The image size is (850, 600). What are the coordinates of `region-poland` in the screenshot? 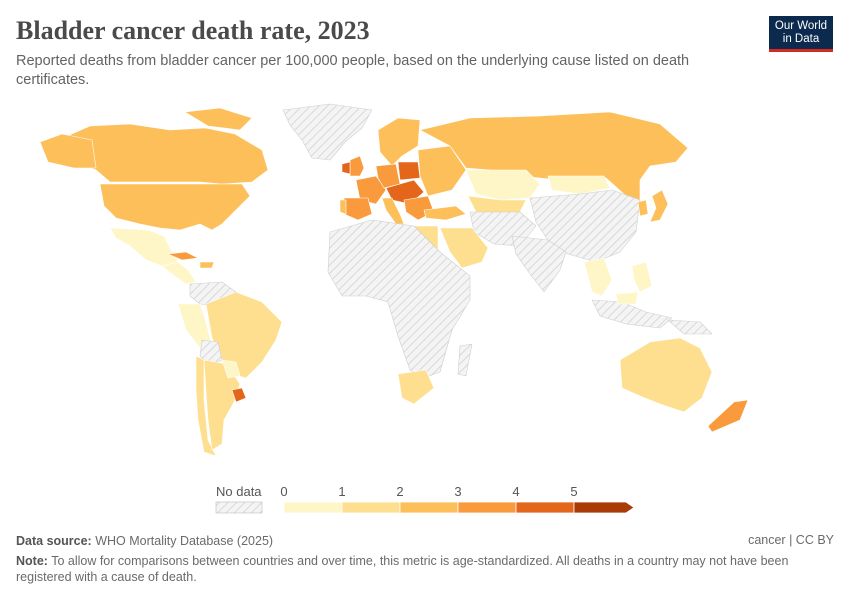 It's located at (409, 171).